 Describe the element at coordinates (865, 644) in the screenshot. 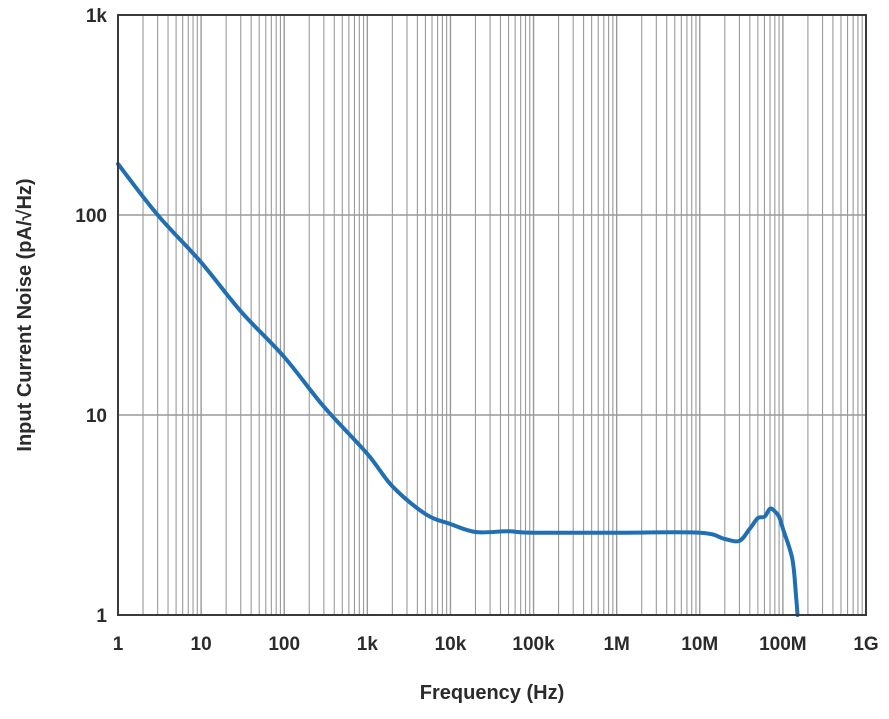

I see `x-tick-label: 1G` at that location.